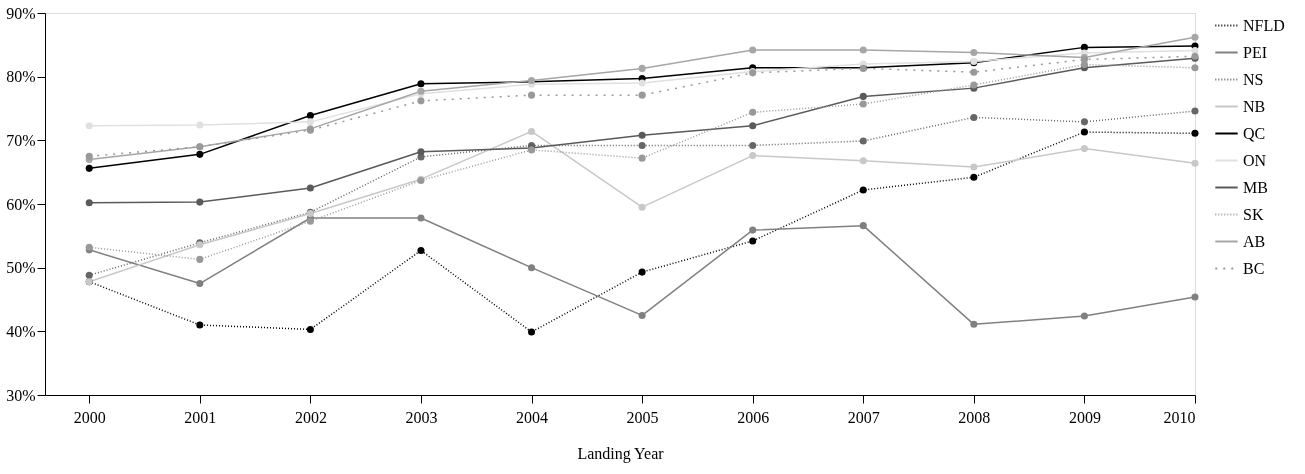 The width and height of the screenshot is (1305, 474). I want to click on legend-label: QC, so click(1254, 133).